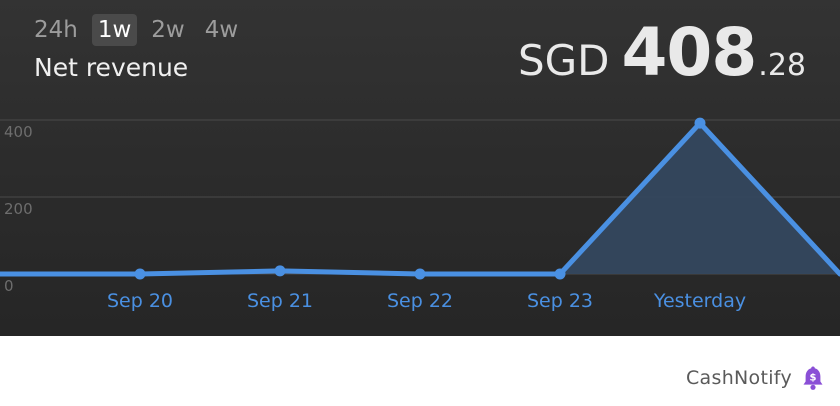 This screenshot has height=406, width=840. Describe the element at coordinates (18, 209) in the screenshot. I see `y-tick-label: 200` at that location.